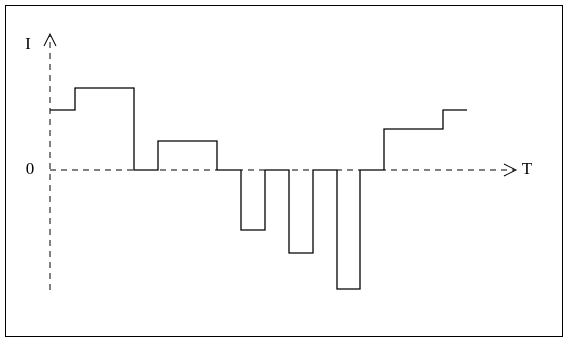 This screenshot has height=342, width=568. I want to click on origin-label: 0, so click(30, 168).